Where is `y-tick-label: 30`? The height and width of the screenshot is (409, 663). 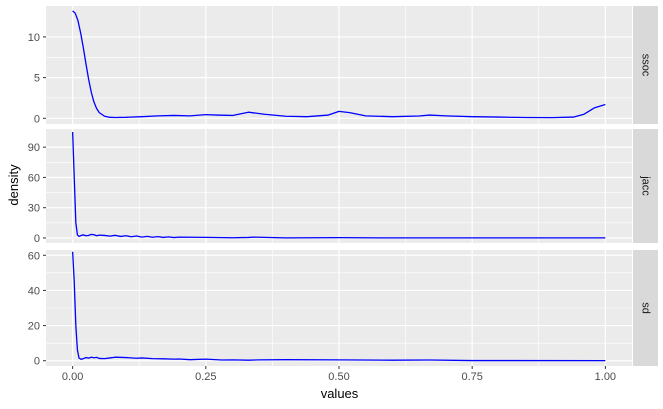 y-tick-label: 30 is located at coordinates (34, 209).